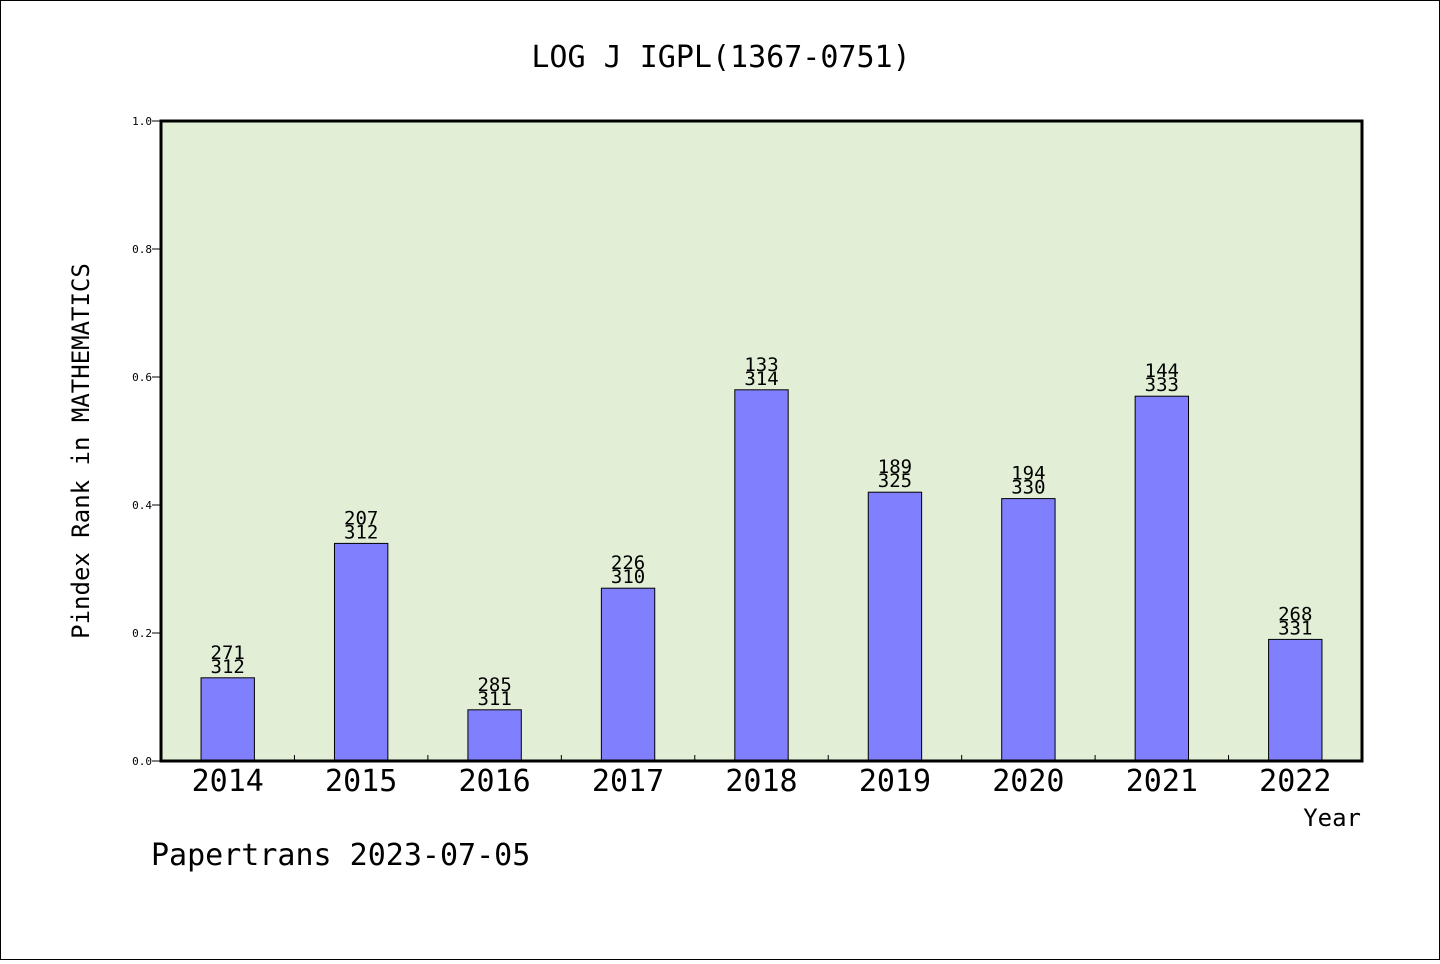 This screenshot has width=1440, height=964. Describe the element at coordinates (1028, 781) in the screenshot. I see `x-tick-label: 2020` at that location.